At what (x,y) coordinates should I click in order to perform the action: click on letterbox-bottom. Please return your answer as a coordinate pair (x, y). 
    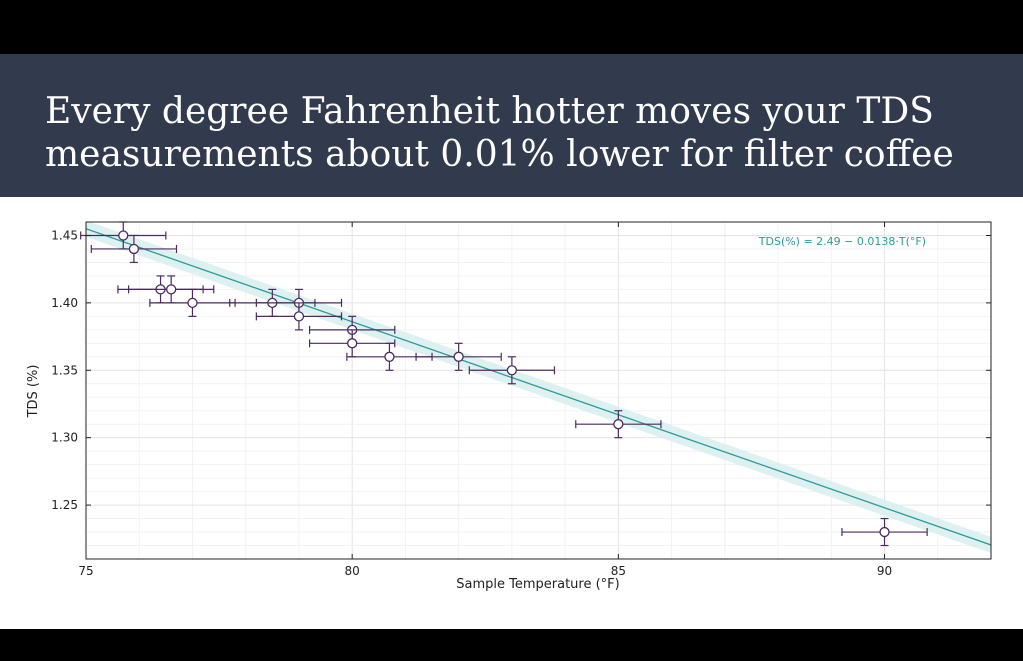
    Looking at the image, I should click on (511, 645).